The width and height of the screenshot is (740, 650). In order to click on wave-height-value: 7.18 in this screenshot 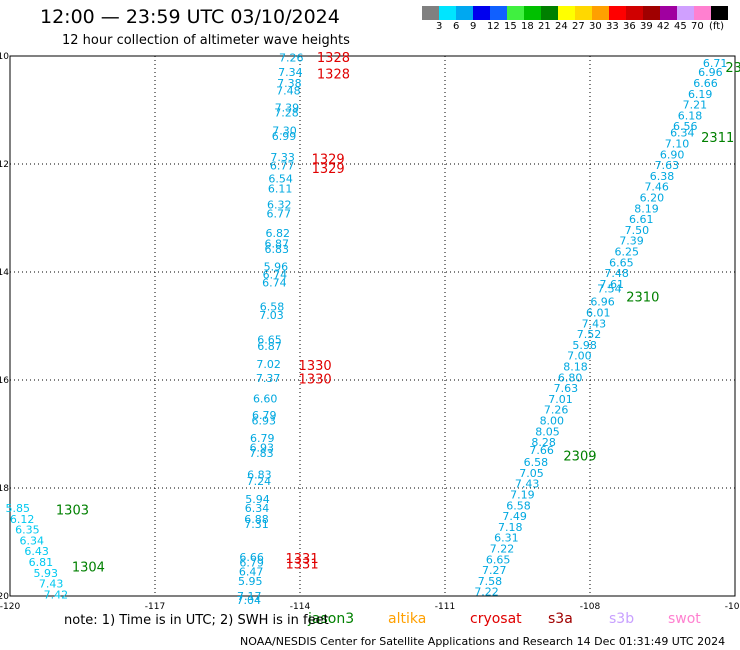, I will do `click(510, 527)`.